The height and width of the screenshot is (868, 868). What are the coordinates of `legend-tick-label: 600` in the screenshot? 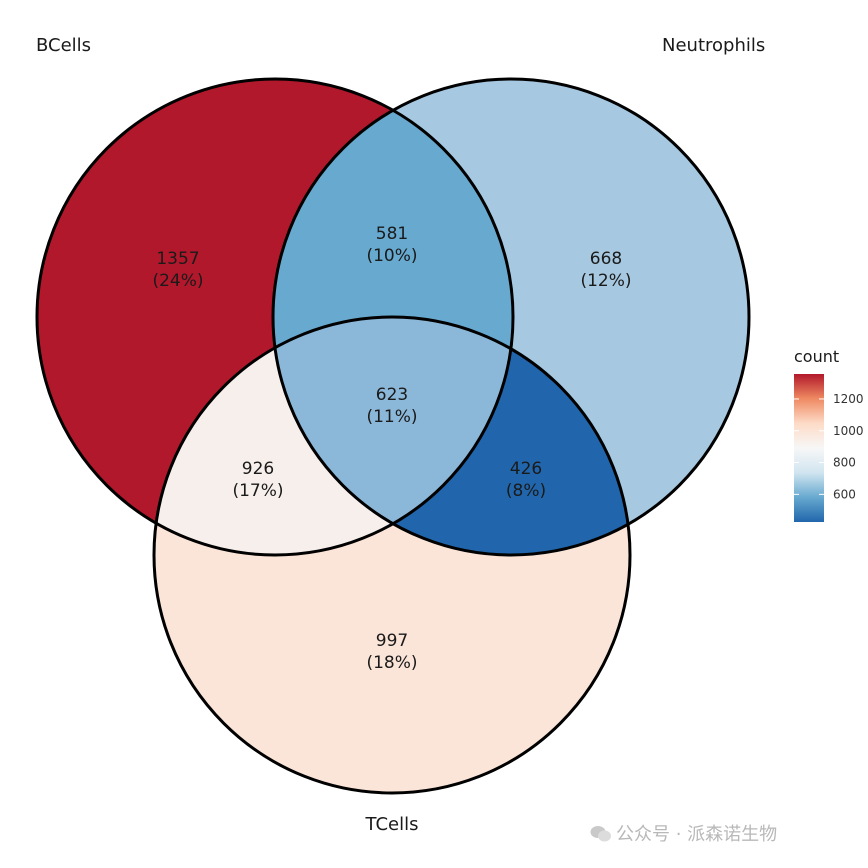 It's located at (844, 494).